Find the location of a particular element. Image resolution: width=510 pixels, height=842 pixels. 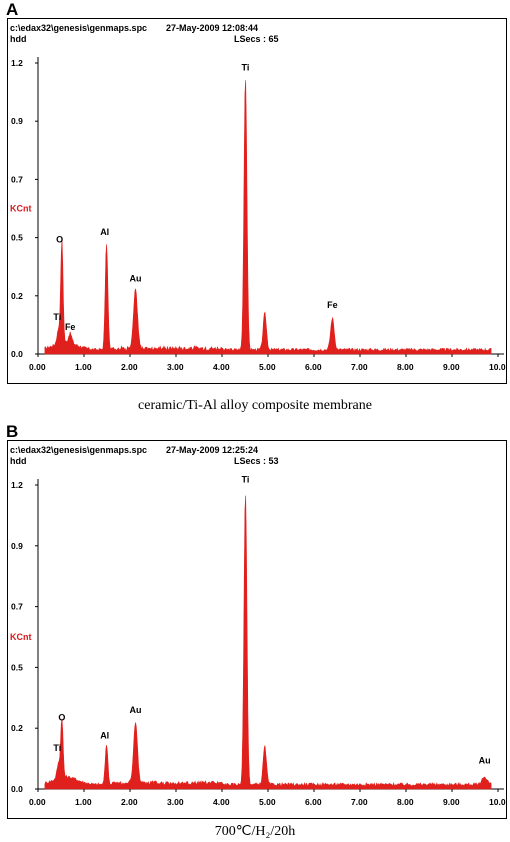

panel-letter-b: B is located at coordinates (12, 431).